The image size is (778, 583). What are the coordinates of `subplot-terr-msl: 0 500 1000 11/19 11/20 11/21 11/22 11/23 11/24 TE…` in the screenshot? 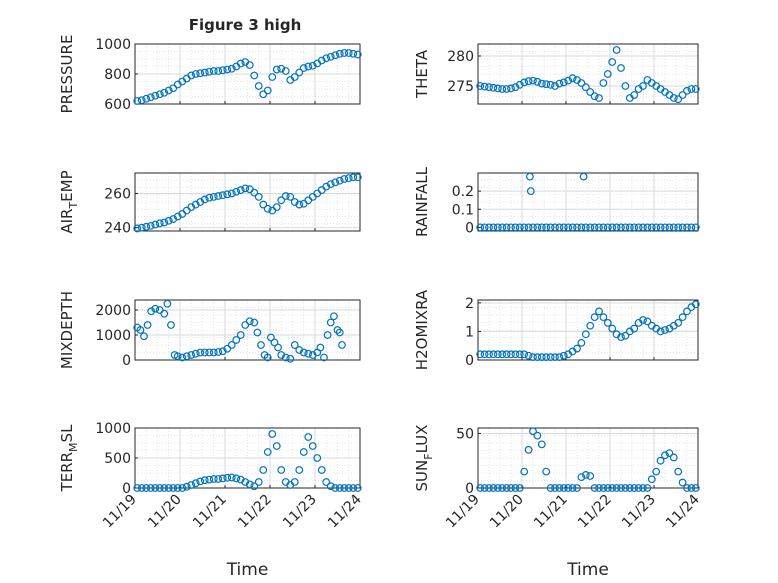 It's located at (211, 500).